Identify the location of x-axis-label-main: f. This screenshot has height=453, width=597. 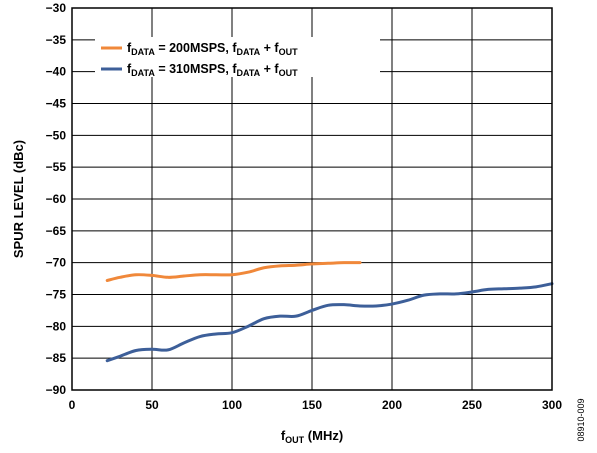
(283, 435).